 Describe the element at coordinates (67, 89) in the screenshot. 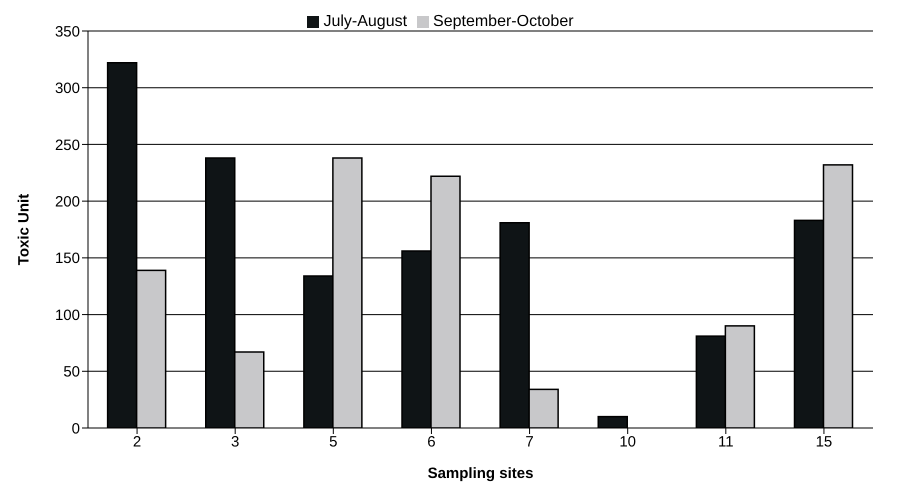

I see `y-tick-label: 300` at that location.